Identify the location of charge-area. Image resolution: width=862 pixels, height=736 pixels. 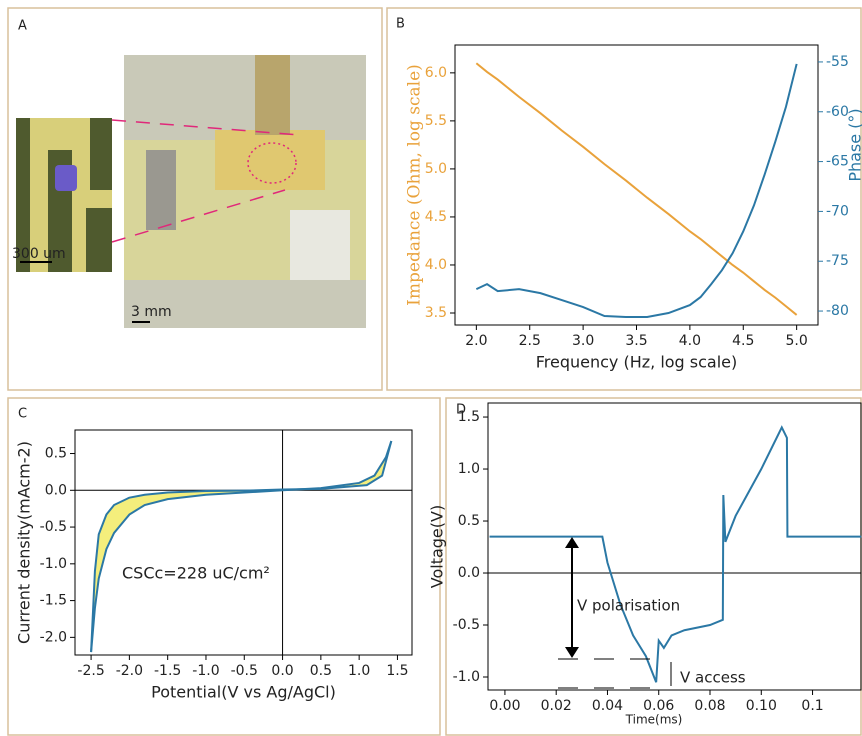
(241, 547).